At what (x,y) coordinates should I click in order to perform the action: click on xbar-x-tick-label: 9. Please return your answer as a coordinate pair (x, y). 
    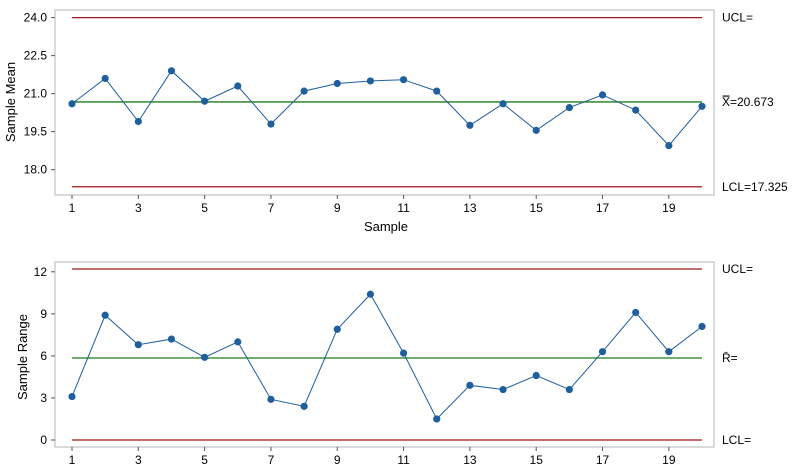
    Looking at the image, I should click on (337, 208).